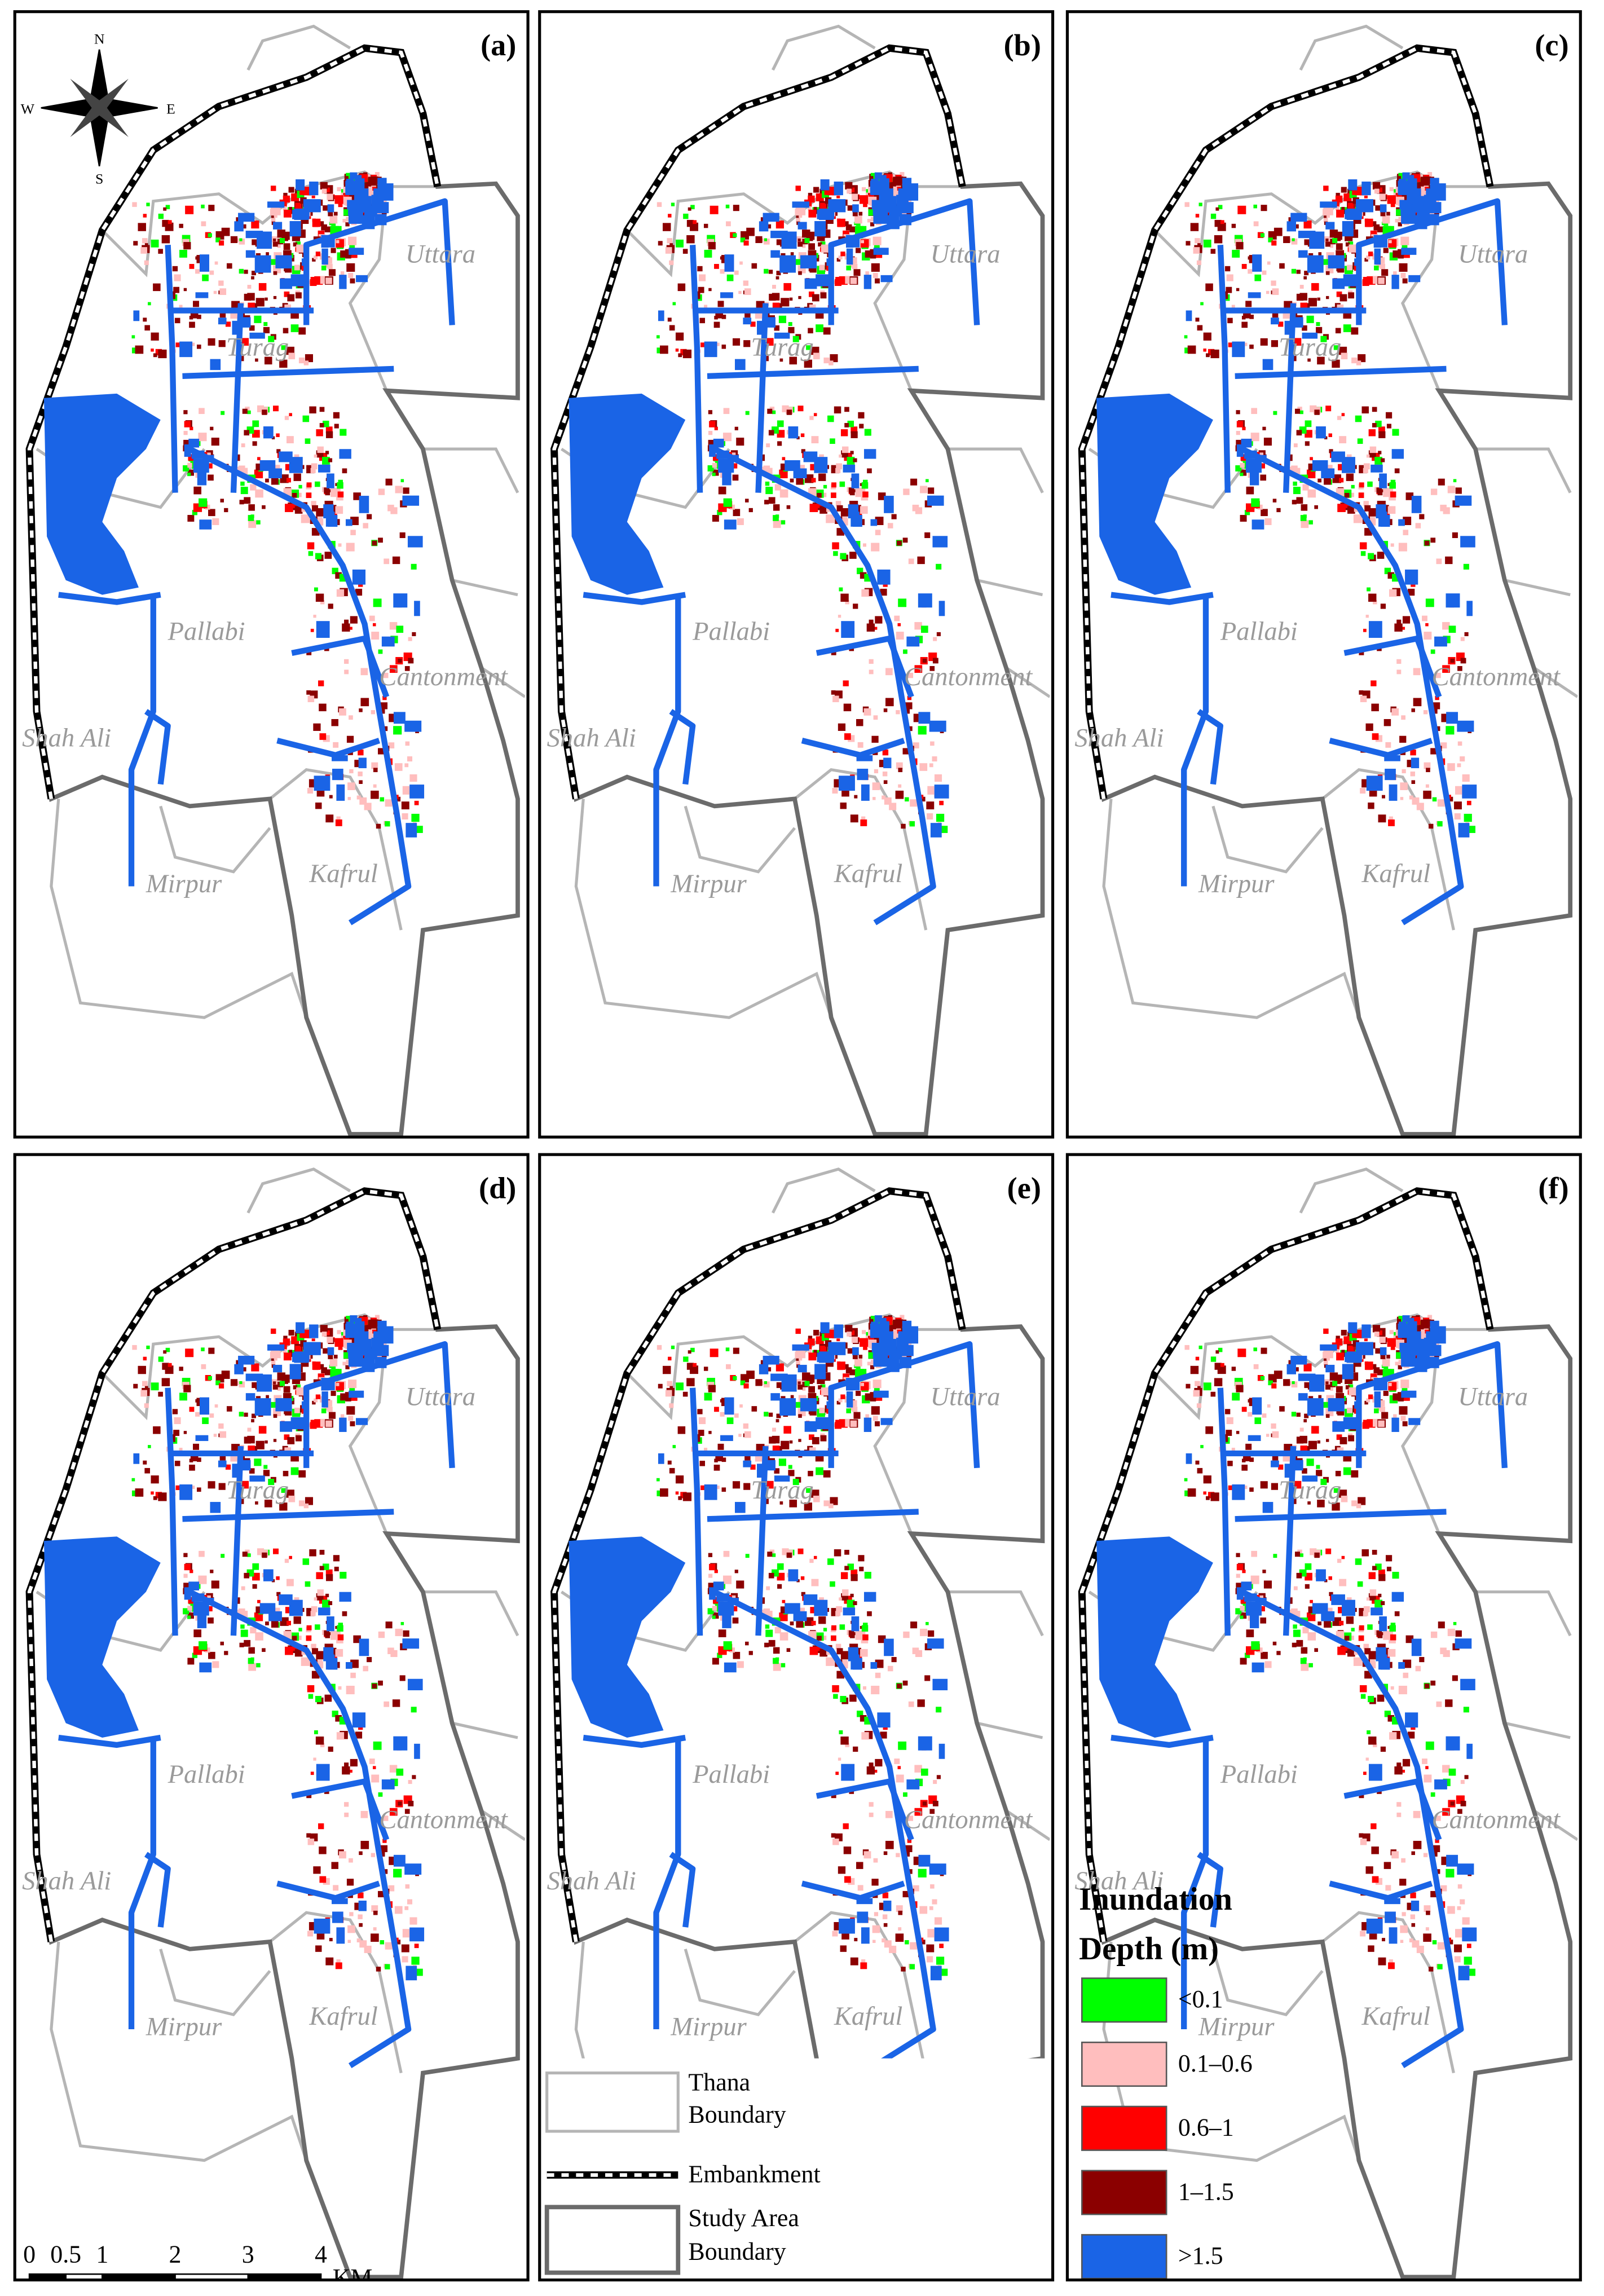 The width and height of the screenshot is (1604, 2296). I want to click on scale-tick-label: 0, so click(30, 2254).